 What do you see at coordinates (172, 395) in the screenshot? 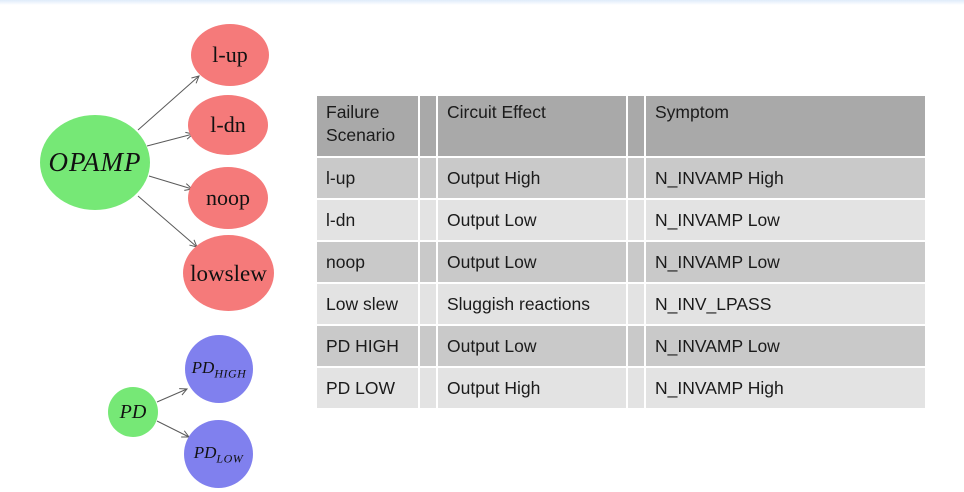
I see `edge-pd-pdhigh` at bounding box center [172, 395].